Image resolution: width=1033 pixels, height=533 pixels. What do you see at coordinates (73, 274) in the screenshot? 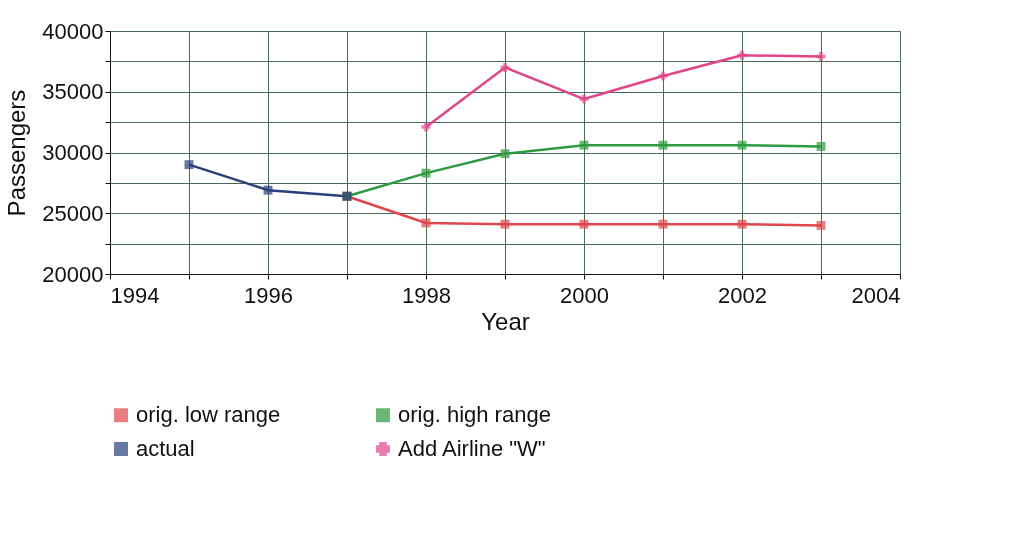
I see `y-tick-label: 20000` at bounding box center [73, 274].